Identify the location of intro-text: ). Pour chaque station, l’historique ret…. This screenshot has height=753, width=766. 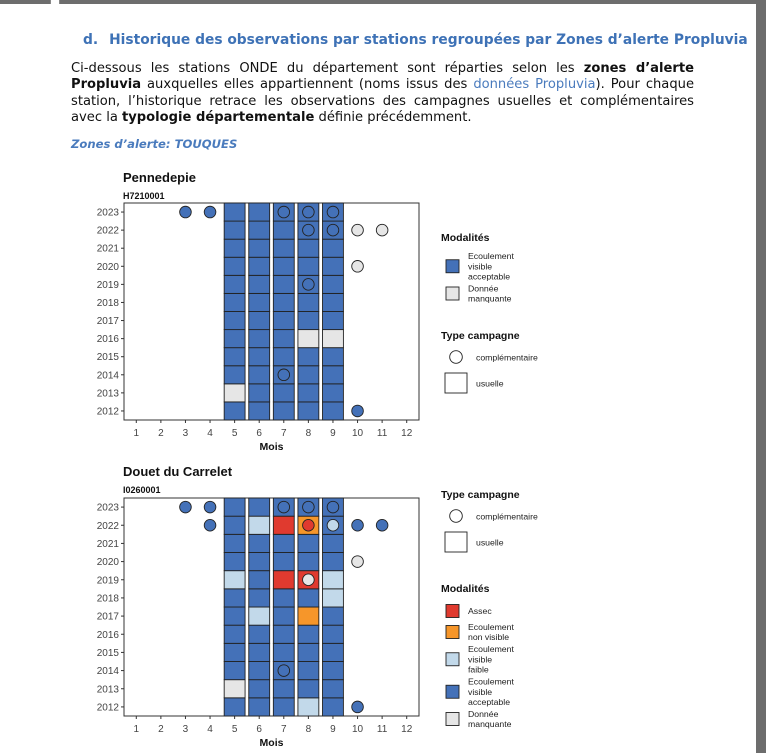
(383, 101).